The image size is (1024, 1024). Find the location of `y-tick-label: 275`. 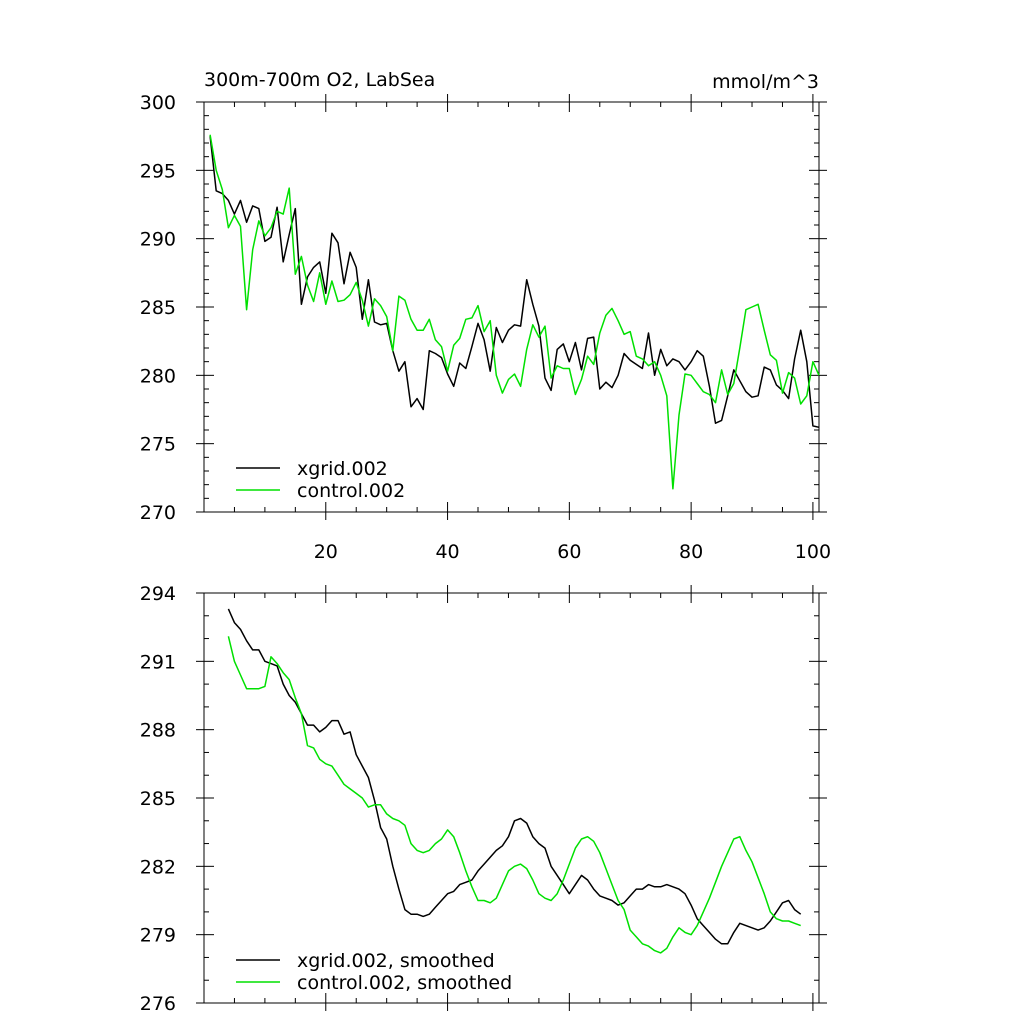

y-tick-label: 275 is located at coordinates (158, 445).